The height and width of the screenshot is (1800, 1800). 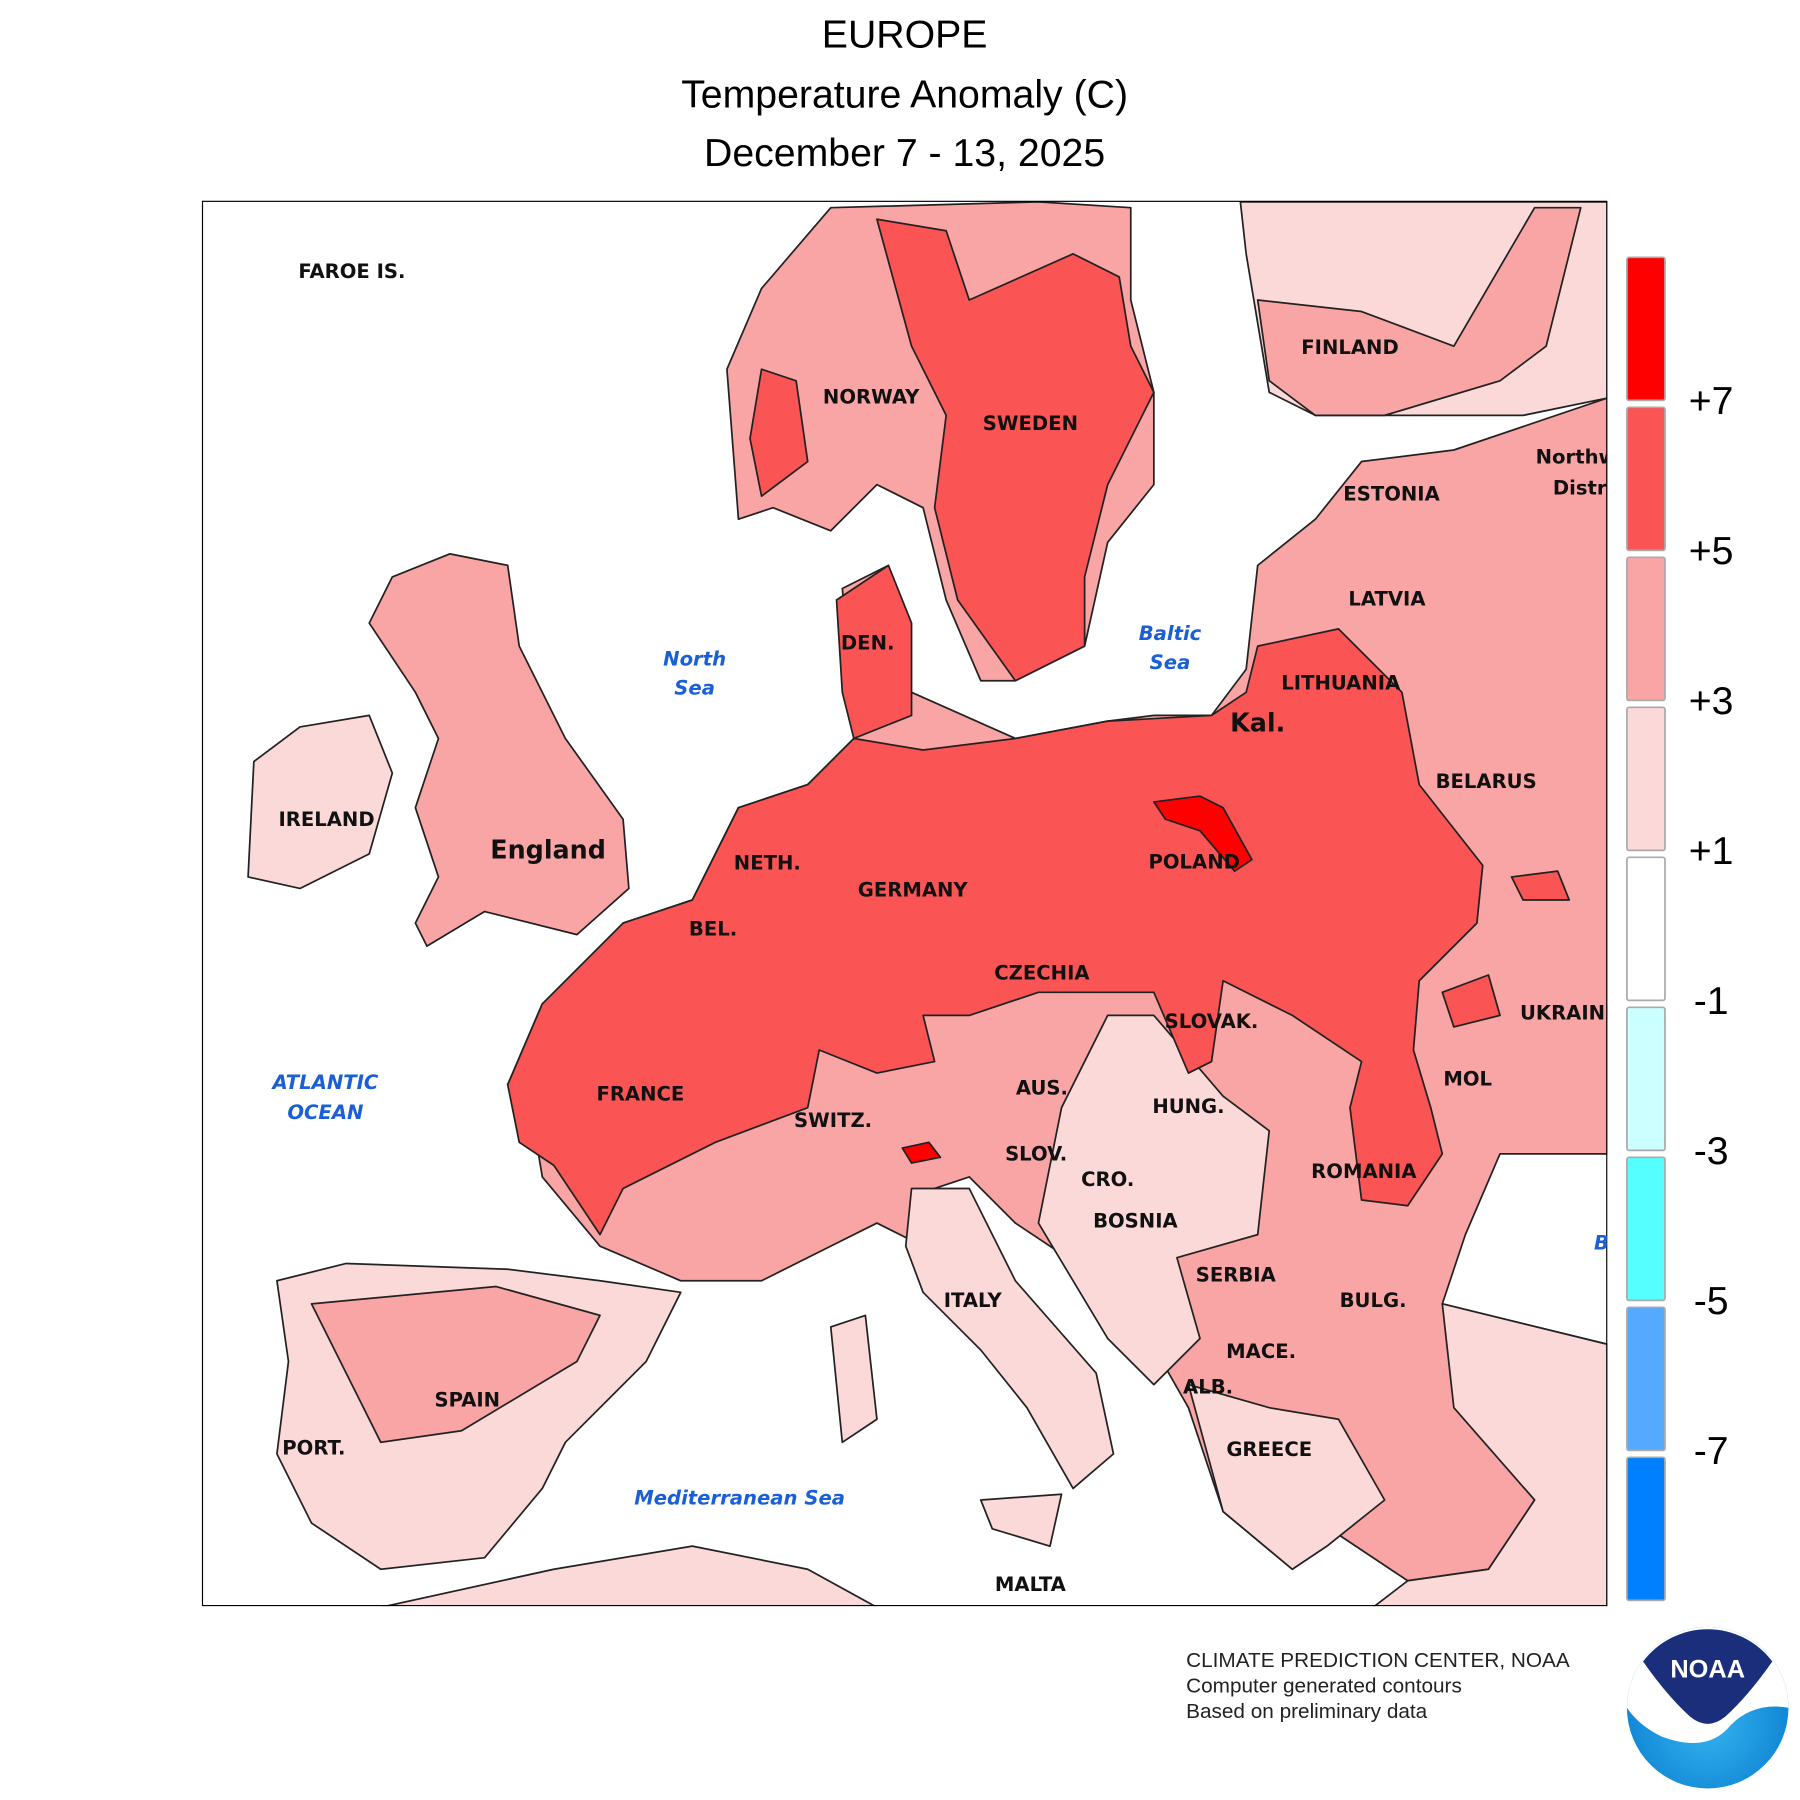 What do you see at coordinates (1188, 1106) in the screenshot?
I see `place-label: HUNG.` at bounding box center [1188, 1106].